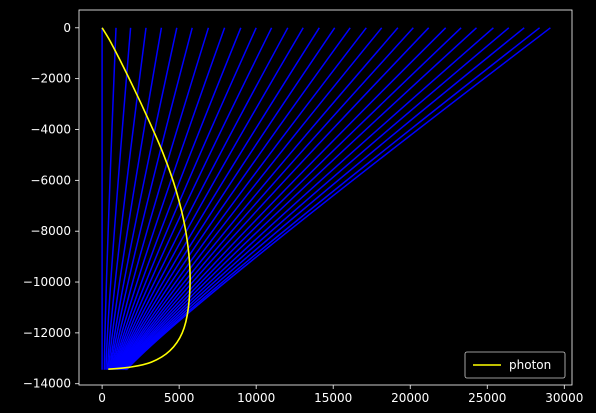 The width and height of the screenshot is (596, 413). I want to click on x-tick-label: 10000, so click(256, 398).